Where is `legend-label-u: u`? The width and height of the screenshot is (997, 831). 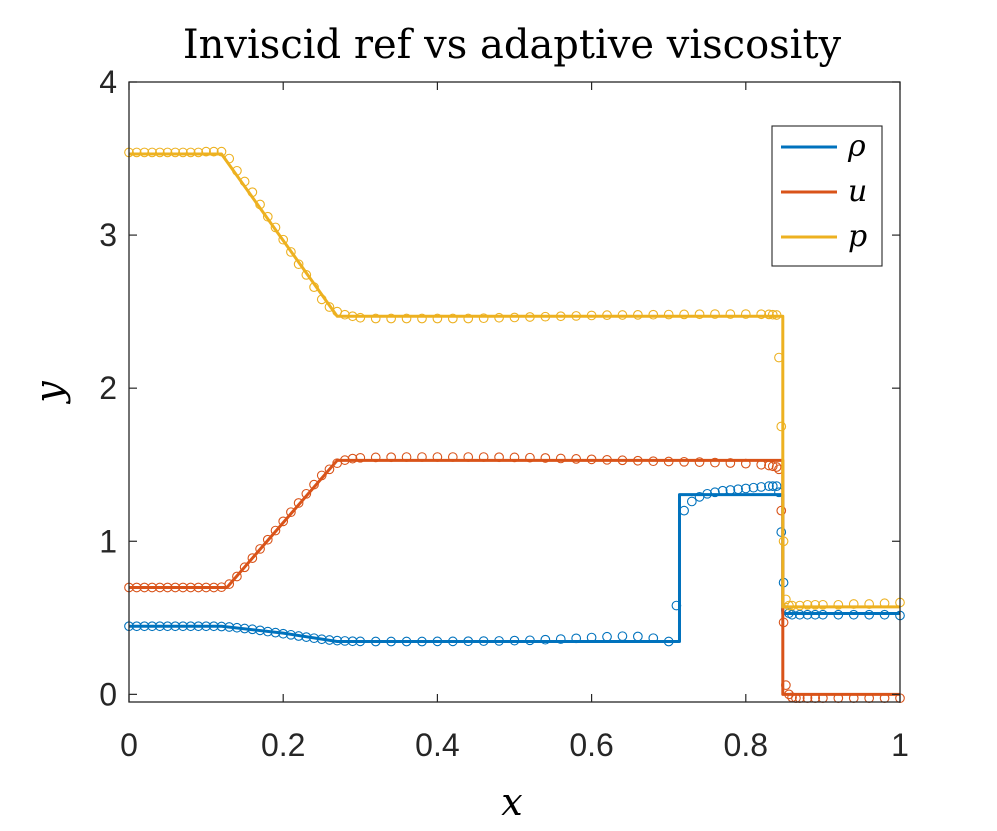
legend-label-u: u is located at coordinates (857, 191).